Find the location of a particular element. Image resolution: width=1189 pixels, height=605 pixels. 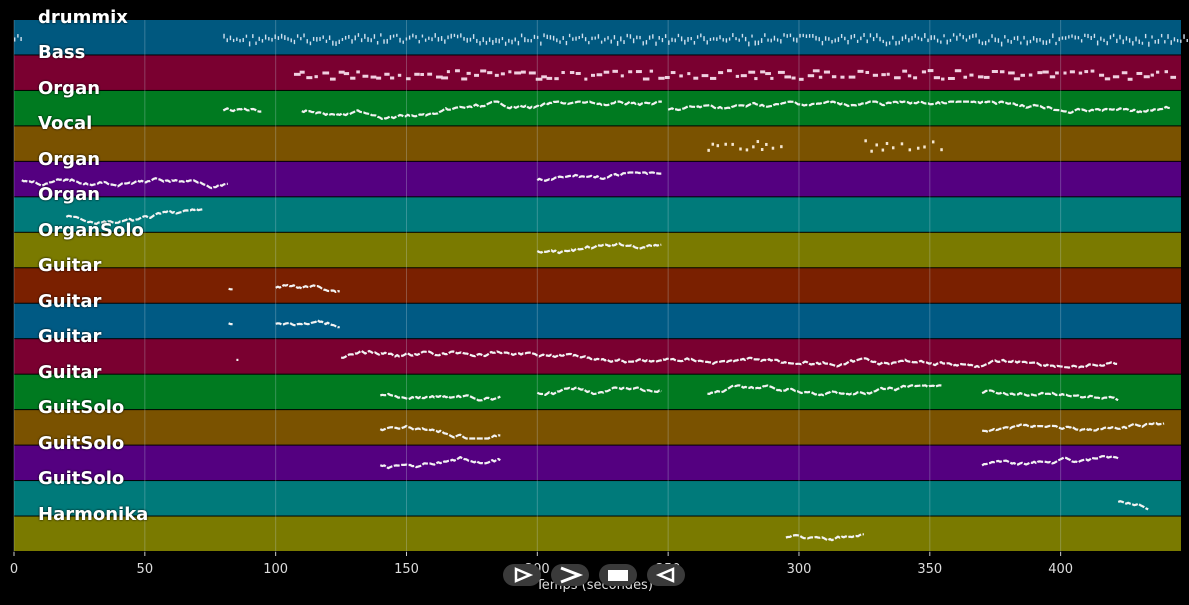

next-button is located at coordinates (570, 575).